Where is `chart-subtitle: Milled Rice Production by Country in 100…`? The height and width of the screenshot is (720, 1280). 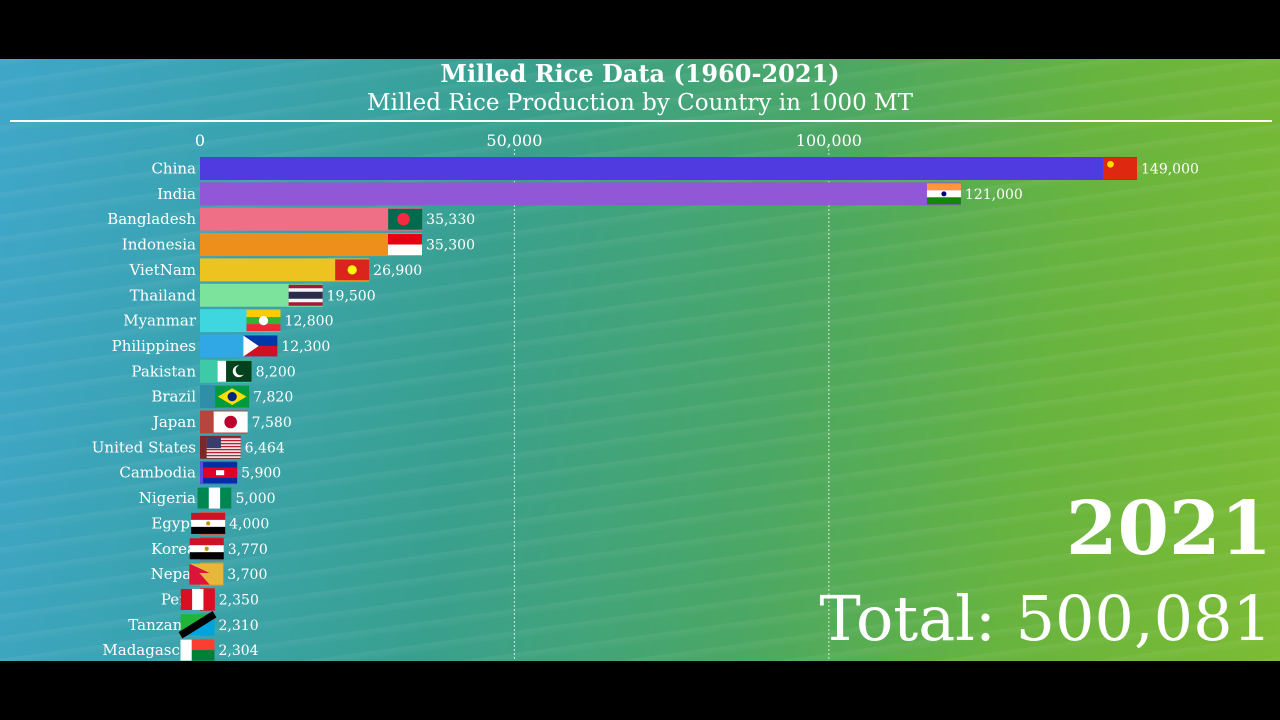
chart-subtitle: Milled Rice Production by Country in 100… is located at coordinates (640, 103).